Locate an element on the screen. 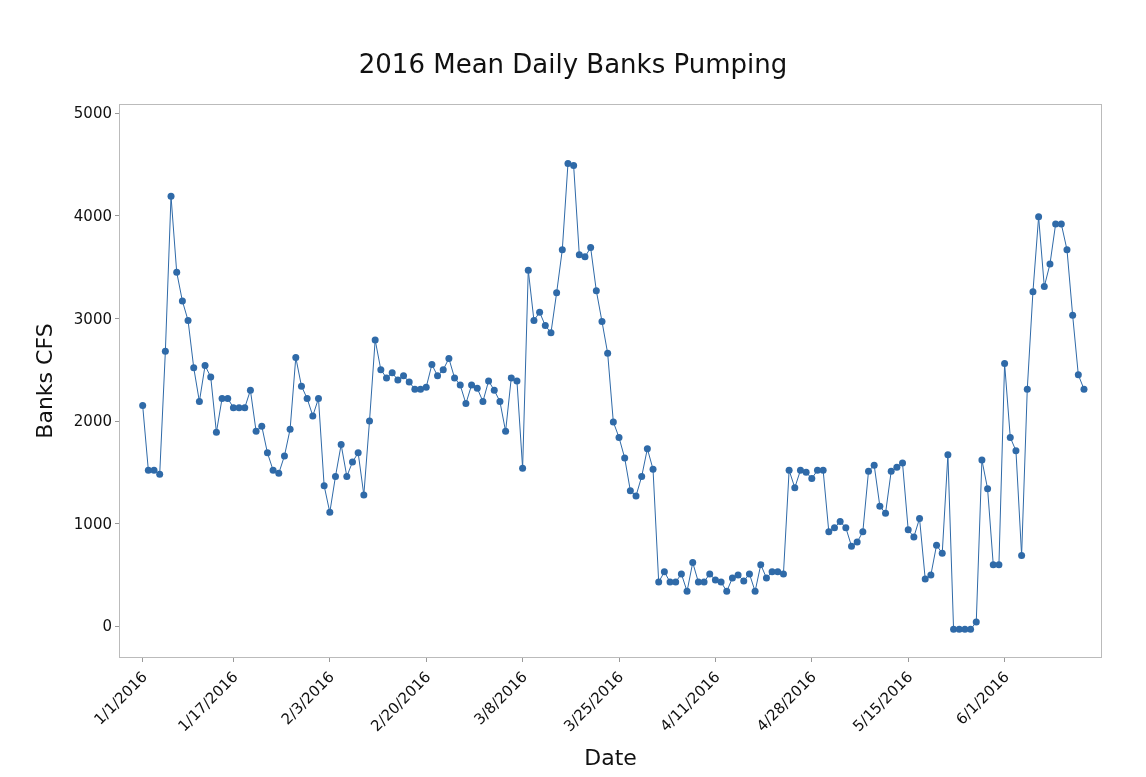 Image resolution: width=1146 pixels, height=777 pixels. chart-title: 2016 Mean Daily Banks Pumping is located at coordinates (573, 63).